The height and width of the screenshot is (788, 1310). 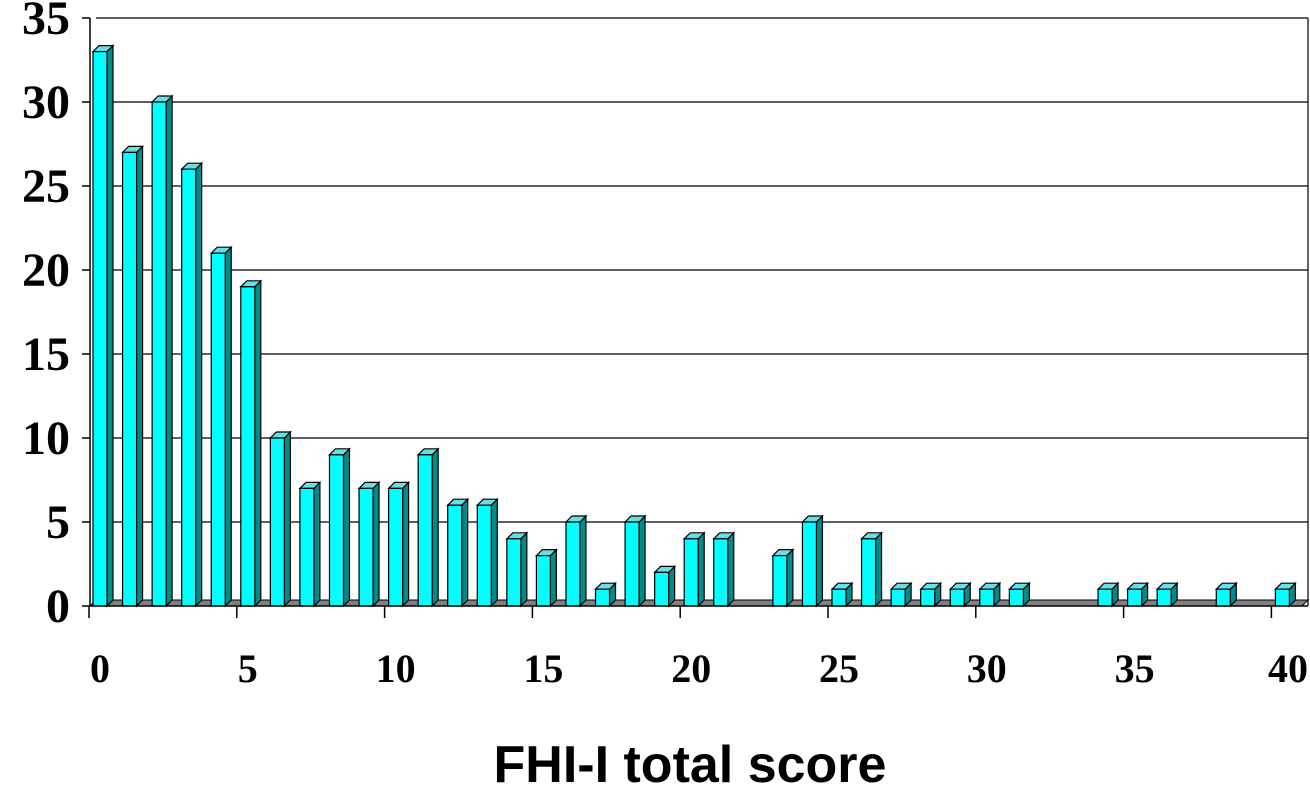 I want to click on y-tick-label: 10, so click(x=46, y=438).